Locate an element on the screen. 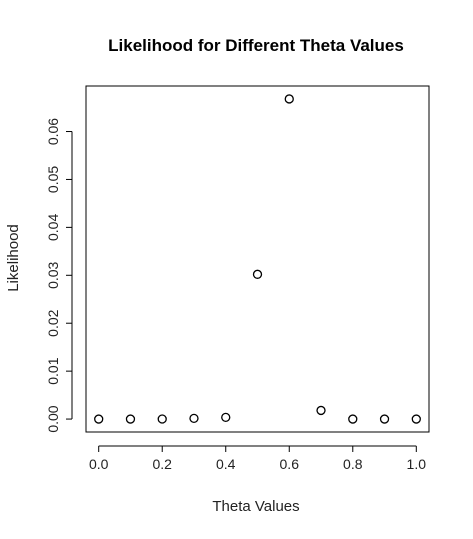  y-tick-label: 0.00 is located at coordinates (53, 418).